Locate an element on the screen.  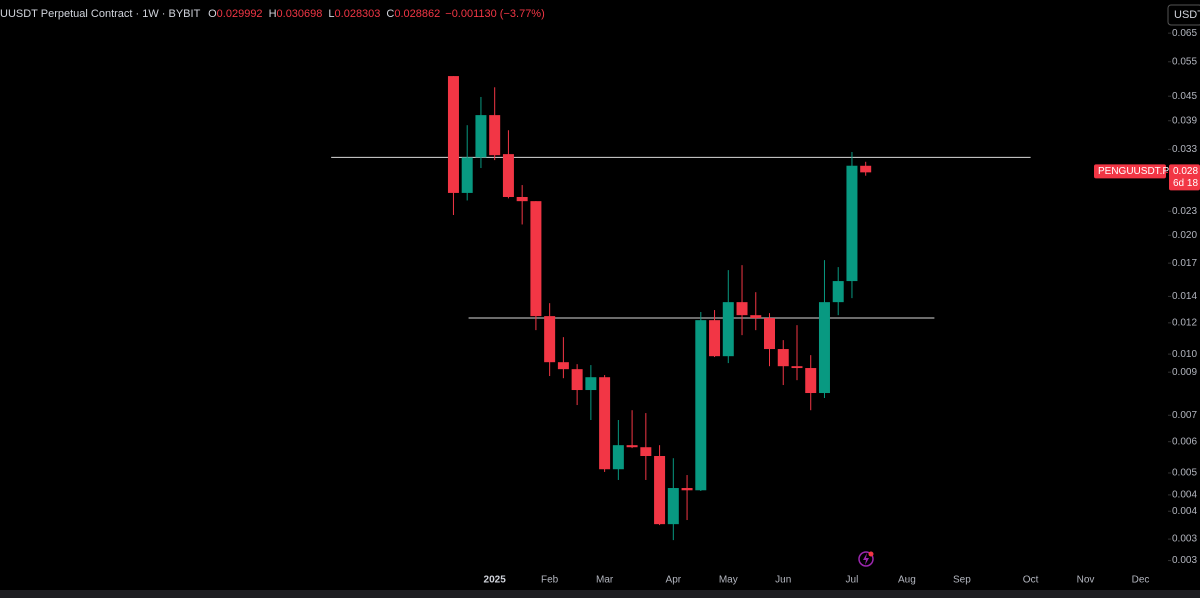
y-tick-label: 0.065 is located at coordinates (1184, 33).